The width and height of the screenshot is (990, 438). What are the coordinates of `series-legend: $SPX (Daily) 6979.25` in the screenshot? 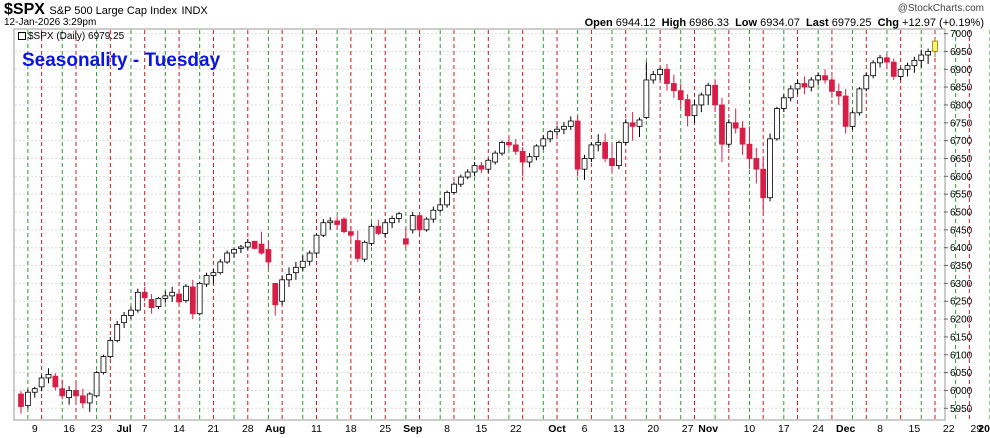 It's located at (71, 36).